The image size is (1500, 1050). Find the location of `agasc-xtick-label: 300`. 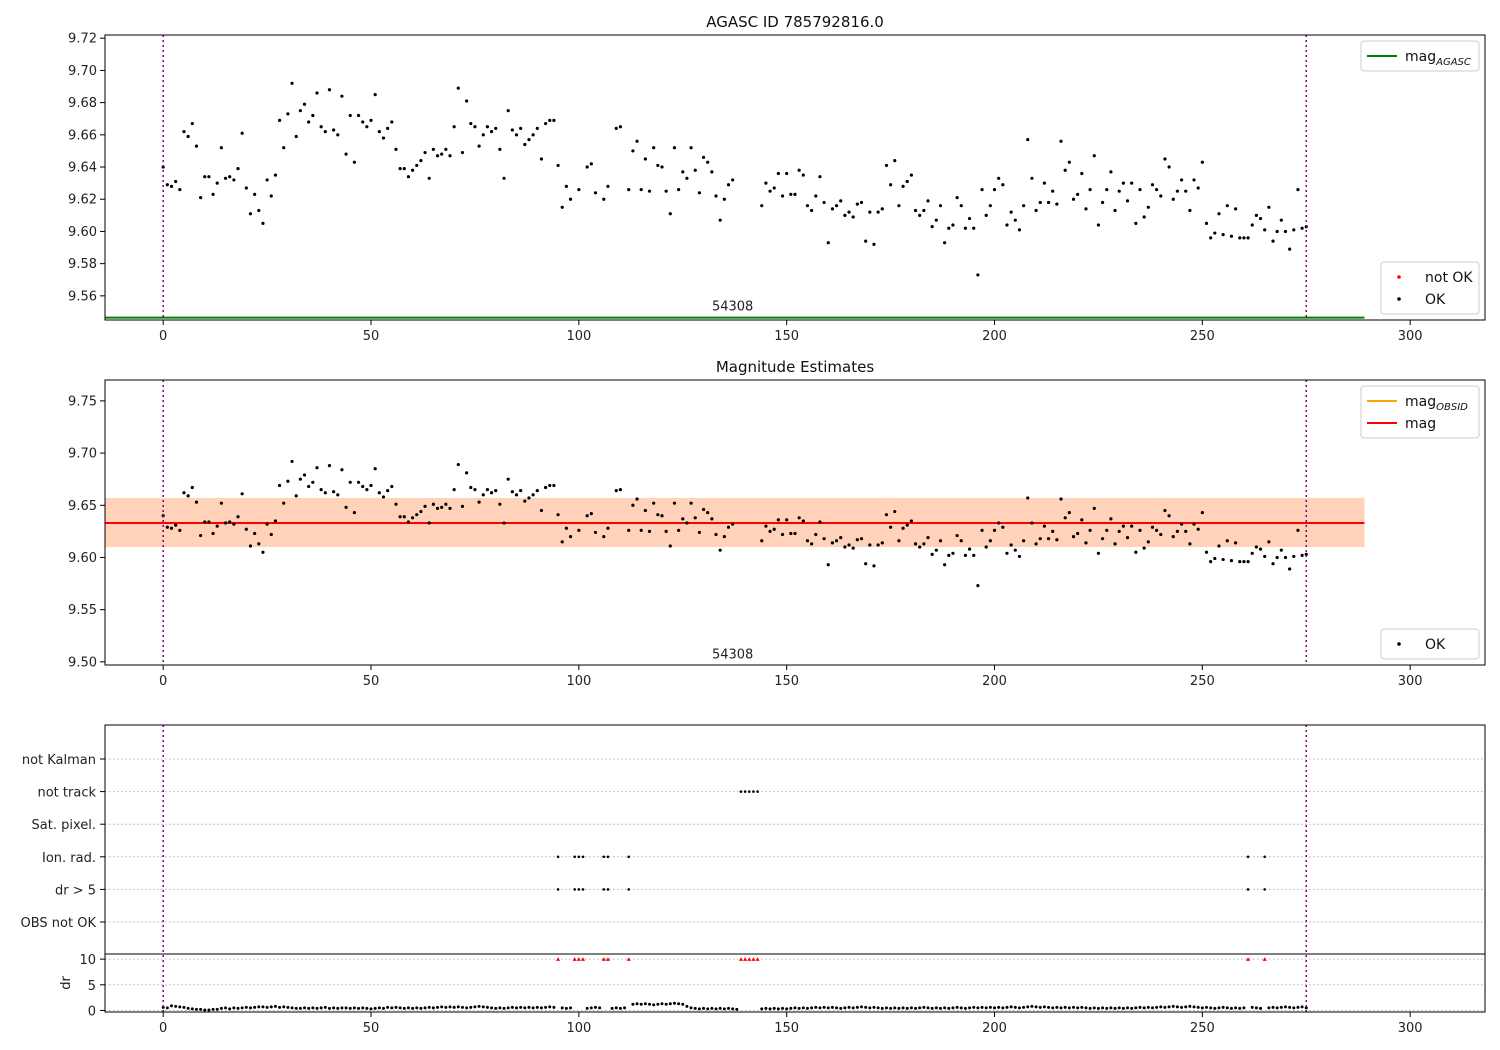

agasc-xtick-label: 300 is located at coordinates (1410, 336).